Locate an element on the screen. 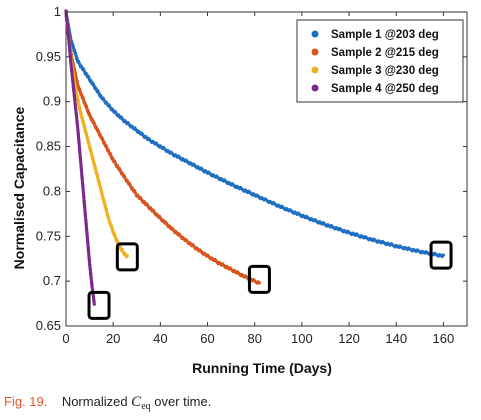 The width and height of the screenshot is (481, 420). y-tick-label: 0.75 is located at coordinates (48, 235).